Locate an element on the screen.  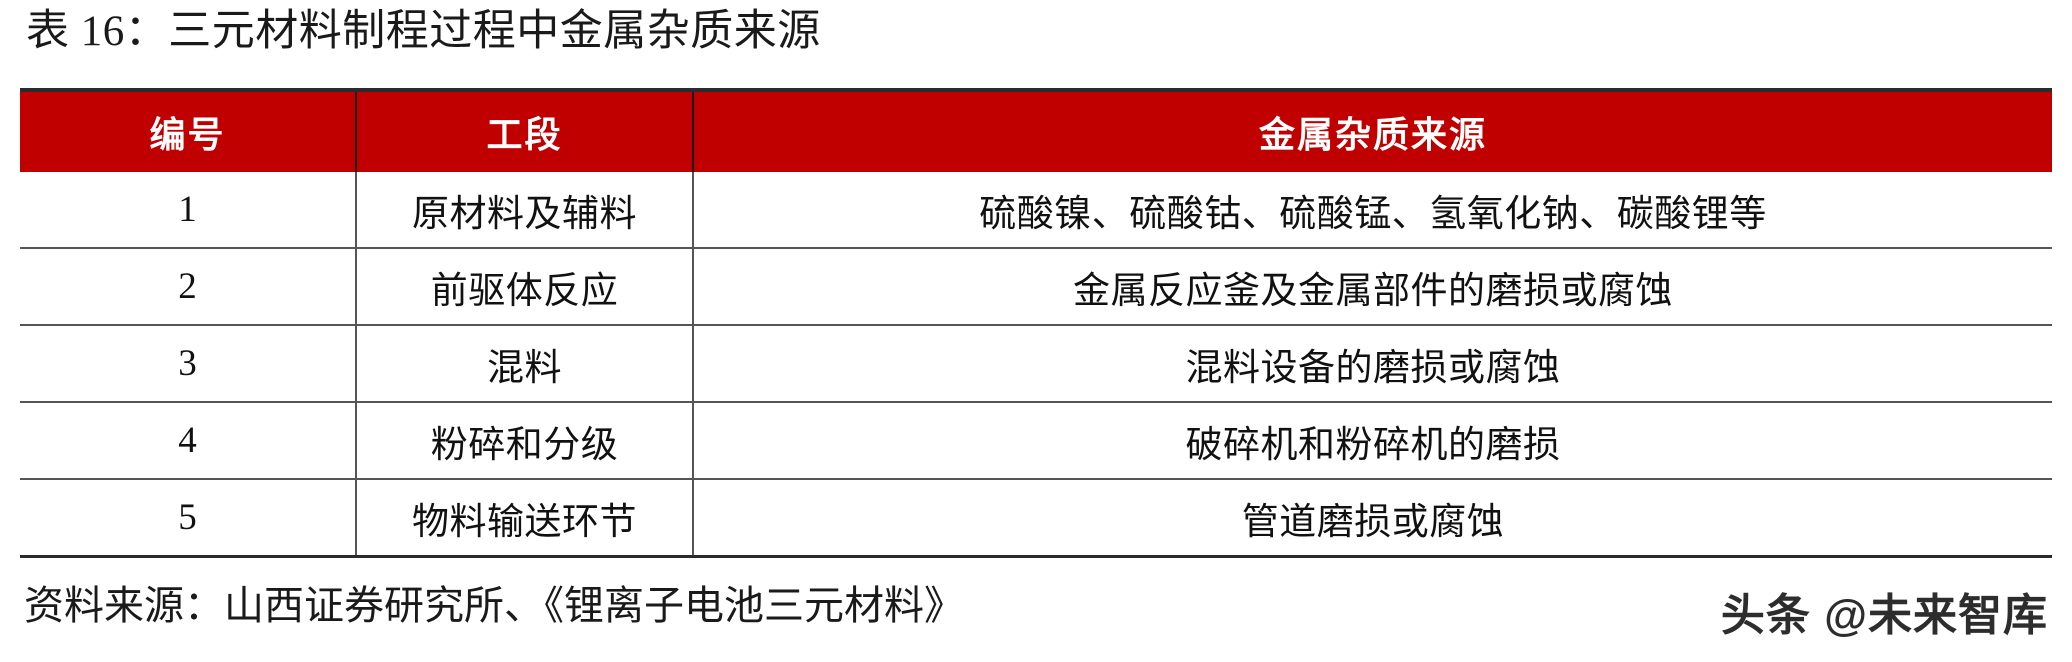
table-row: 5 物料输送环节 管道磨损或腐蚀 is located at coordinates (1036, 517).